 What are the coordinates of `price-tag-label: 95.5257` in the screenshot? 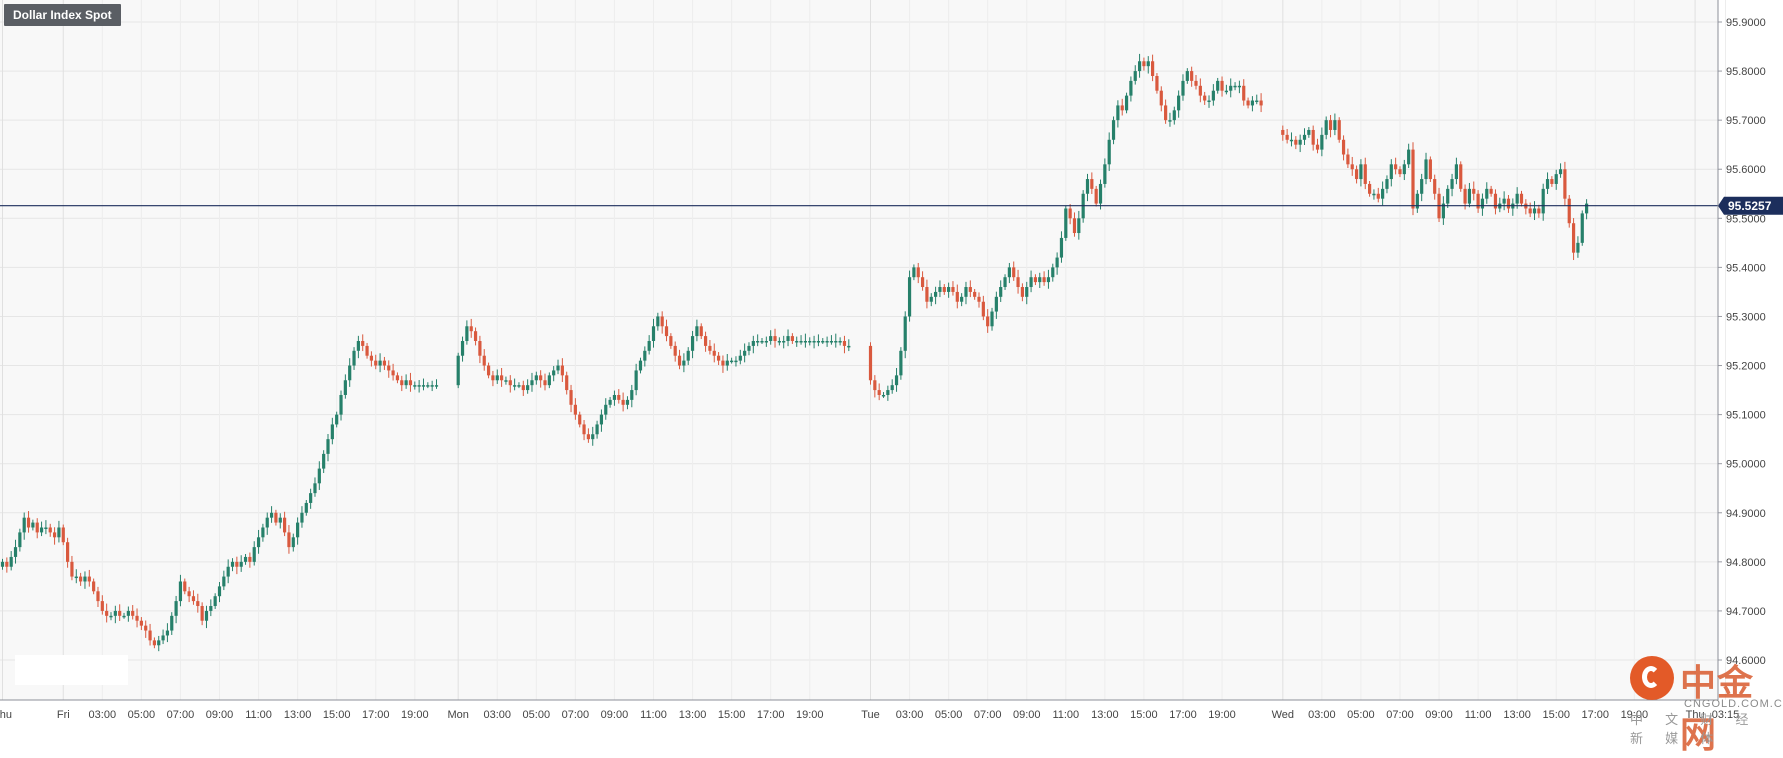 It's located at (1750, 206).